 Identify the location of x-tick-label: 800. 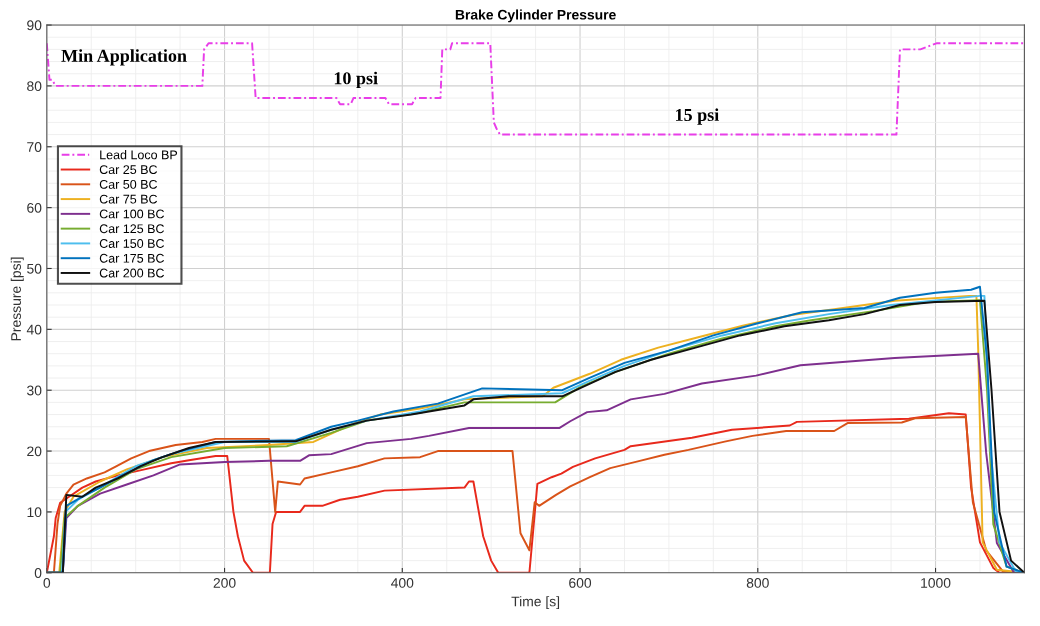
(757, 583).